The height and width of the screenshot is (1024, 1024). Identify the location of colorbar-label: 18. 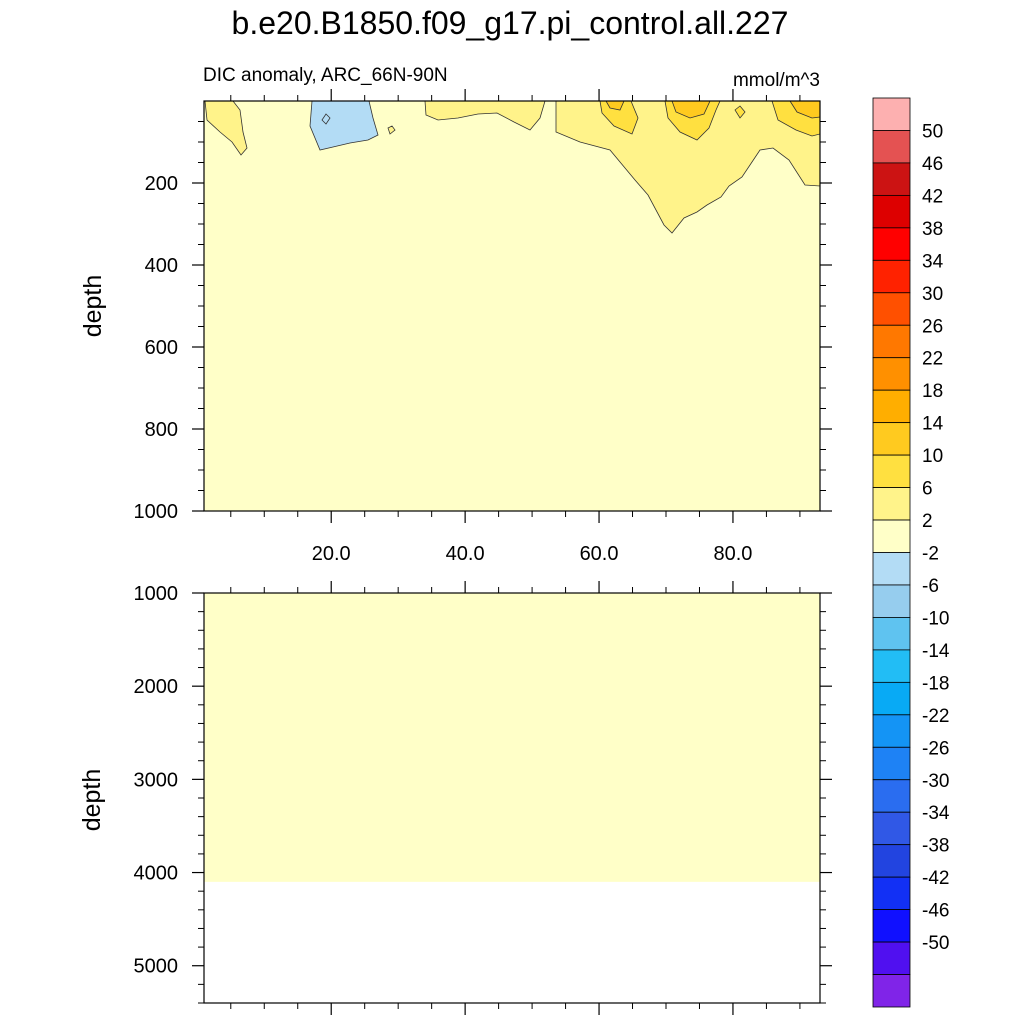
(932, 391).